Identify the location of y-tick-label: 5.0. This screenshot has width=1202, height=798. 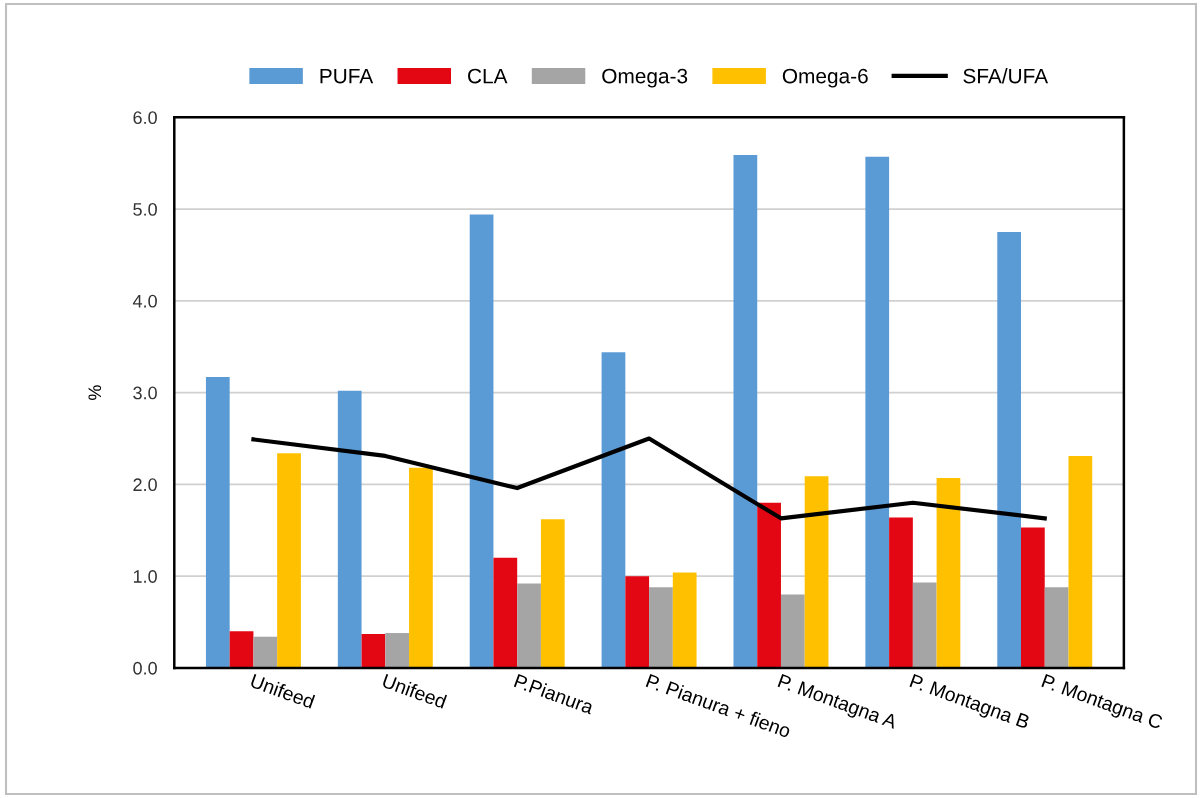
(145, 209).